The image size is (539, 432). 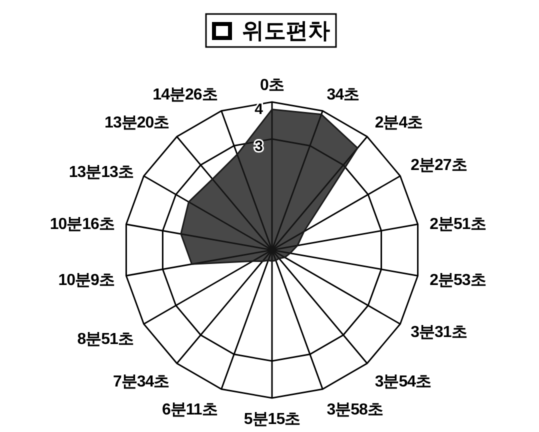 What do you see at coordinates (272, 85) in the screenshot?
I see `spoke-label: 0초` at bounding box center [272, 85].